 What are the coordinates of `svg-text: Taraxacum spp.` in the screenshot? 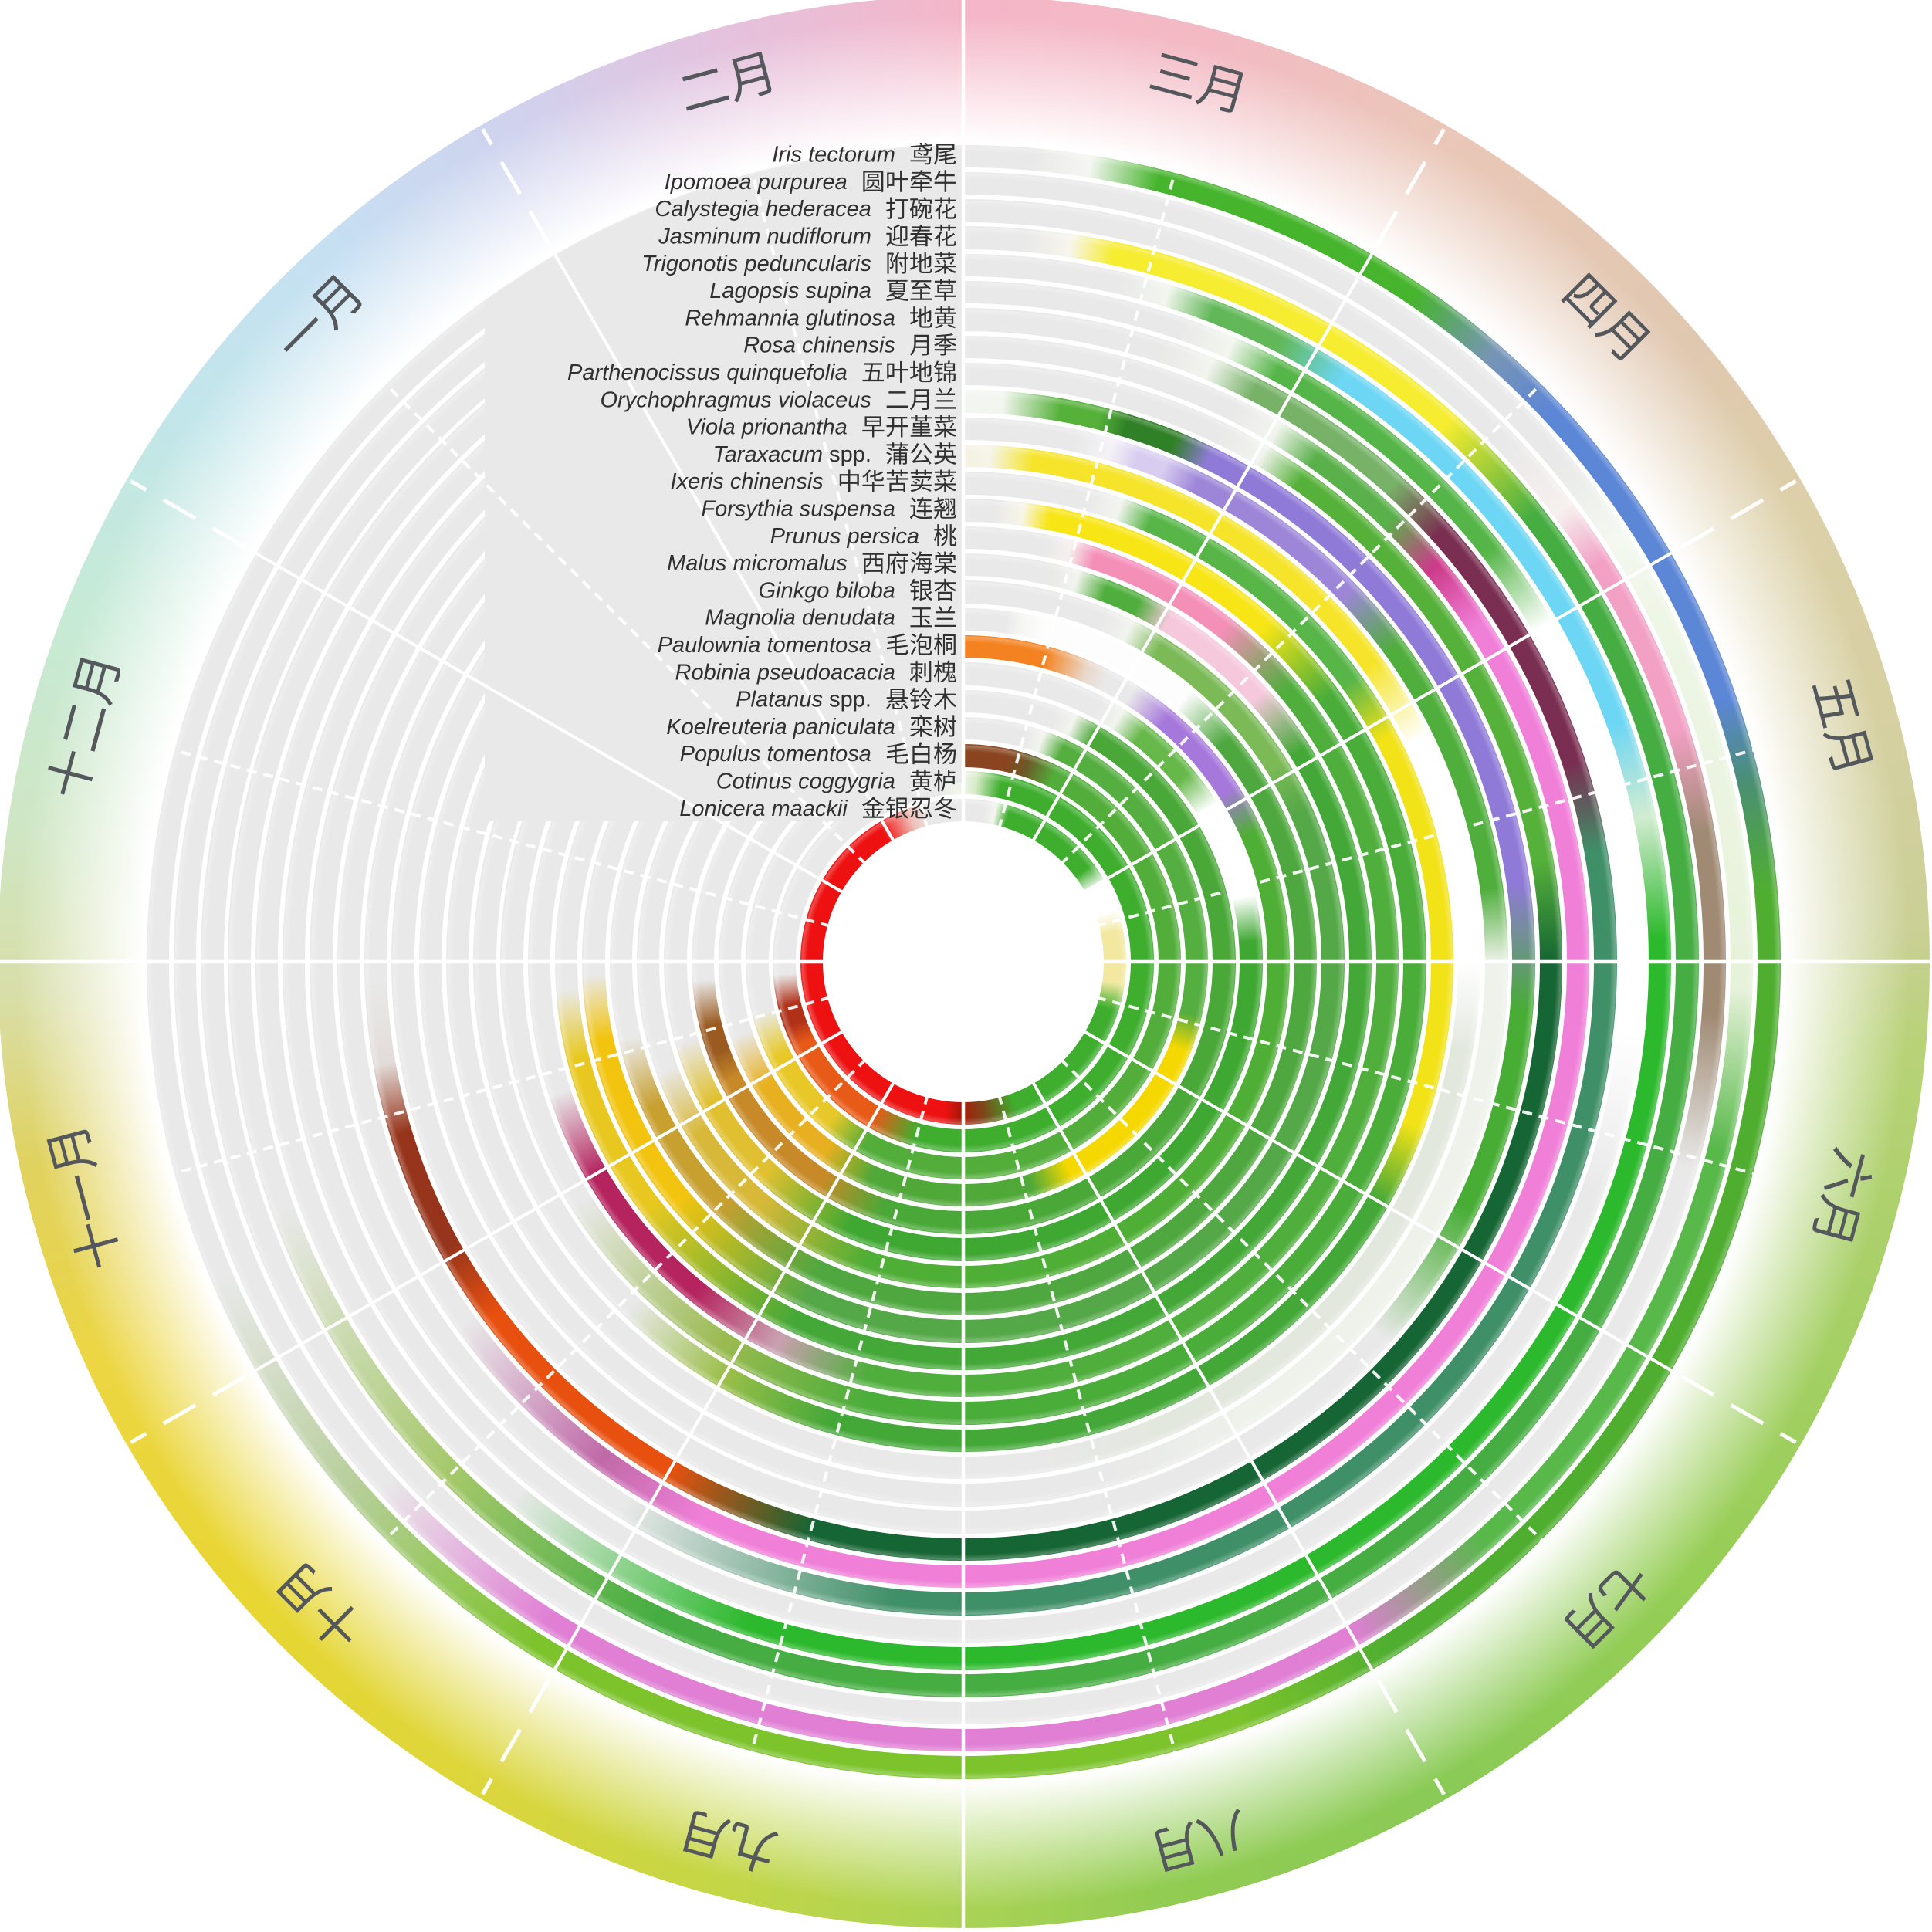 It's located at (792, 454).